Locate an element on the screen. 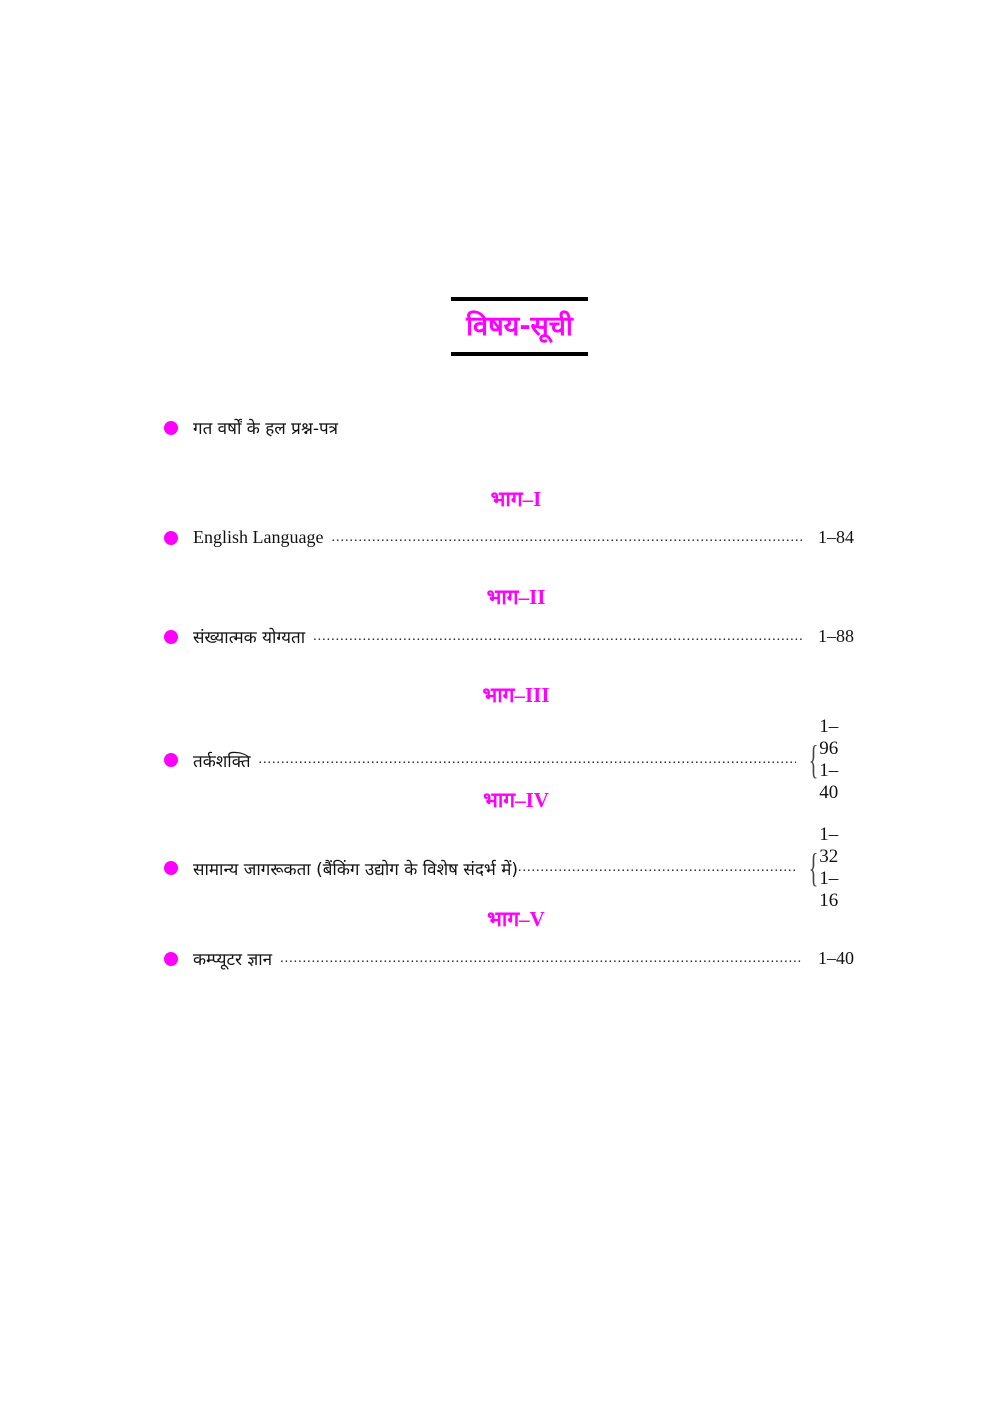  page-range: 1–96 is located at coordinates (829, 737).